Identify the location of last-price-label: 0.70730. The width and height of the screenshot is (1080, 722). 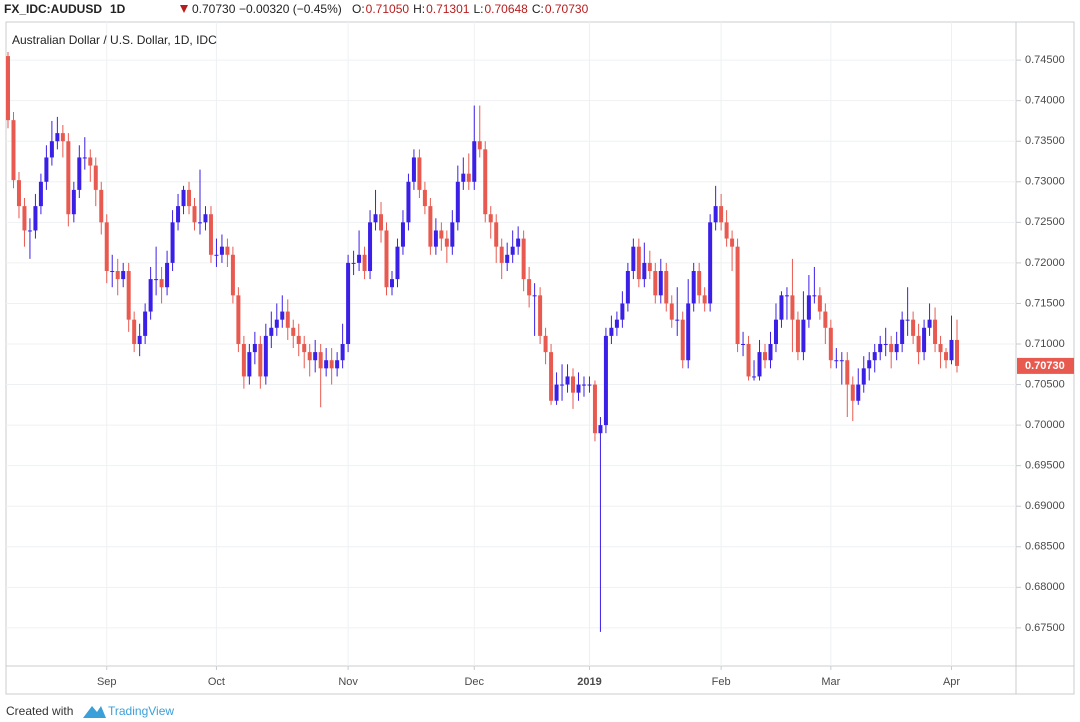
(1045, 366).